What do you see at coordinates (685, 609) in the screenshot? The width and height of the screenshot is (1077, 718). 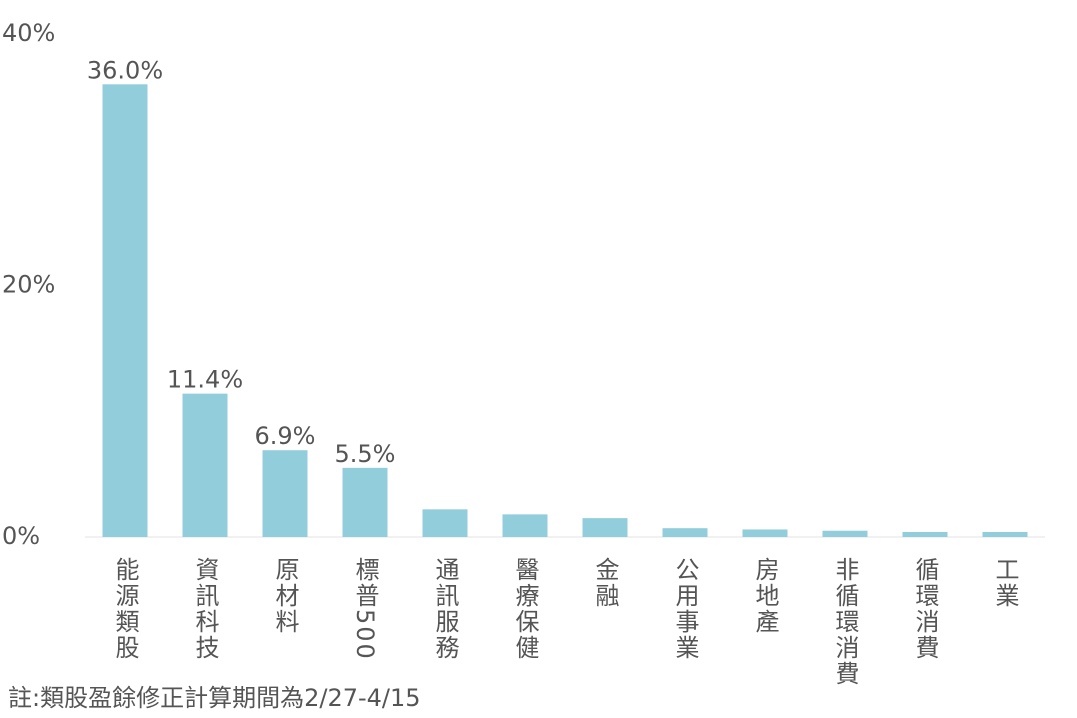 I see `x-tick-label: 公用事業` at bounding box center [685, 609].